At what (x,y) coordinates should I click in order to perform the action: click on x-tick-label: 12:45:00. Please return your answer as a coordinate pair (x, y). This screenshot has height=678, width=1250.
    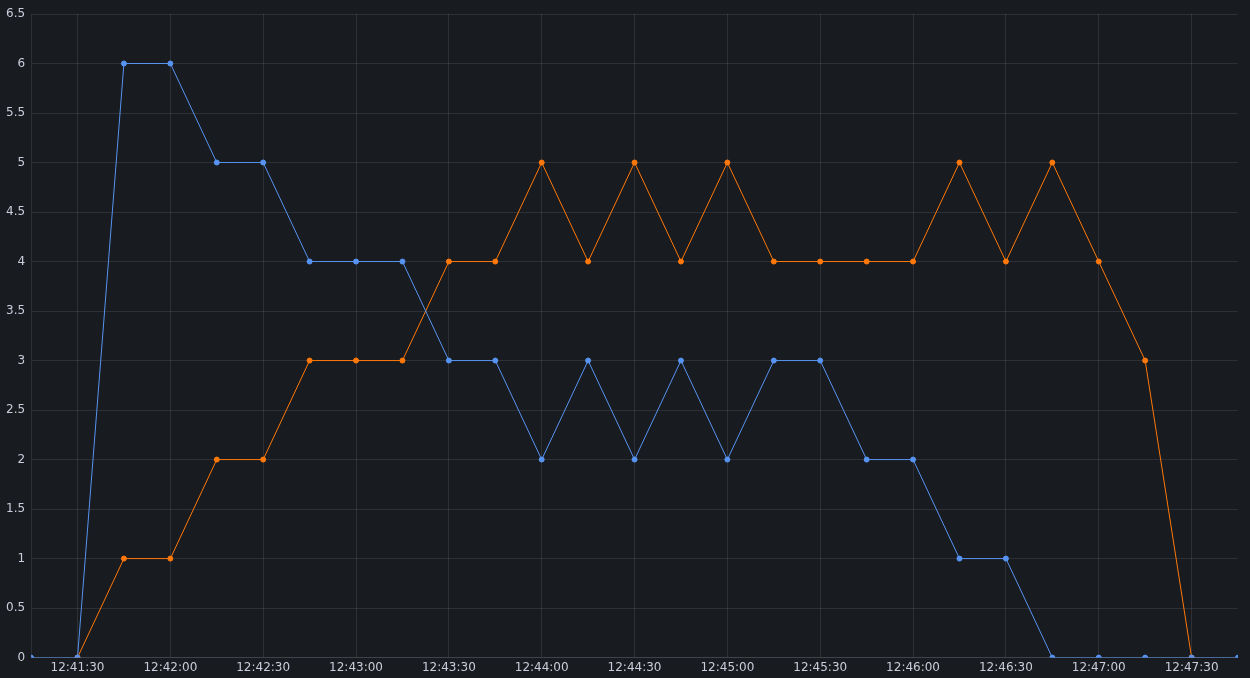
    Looking at the image, I should click on (727, 666).